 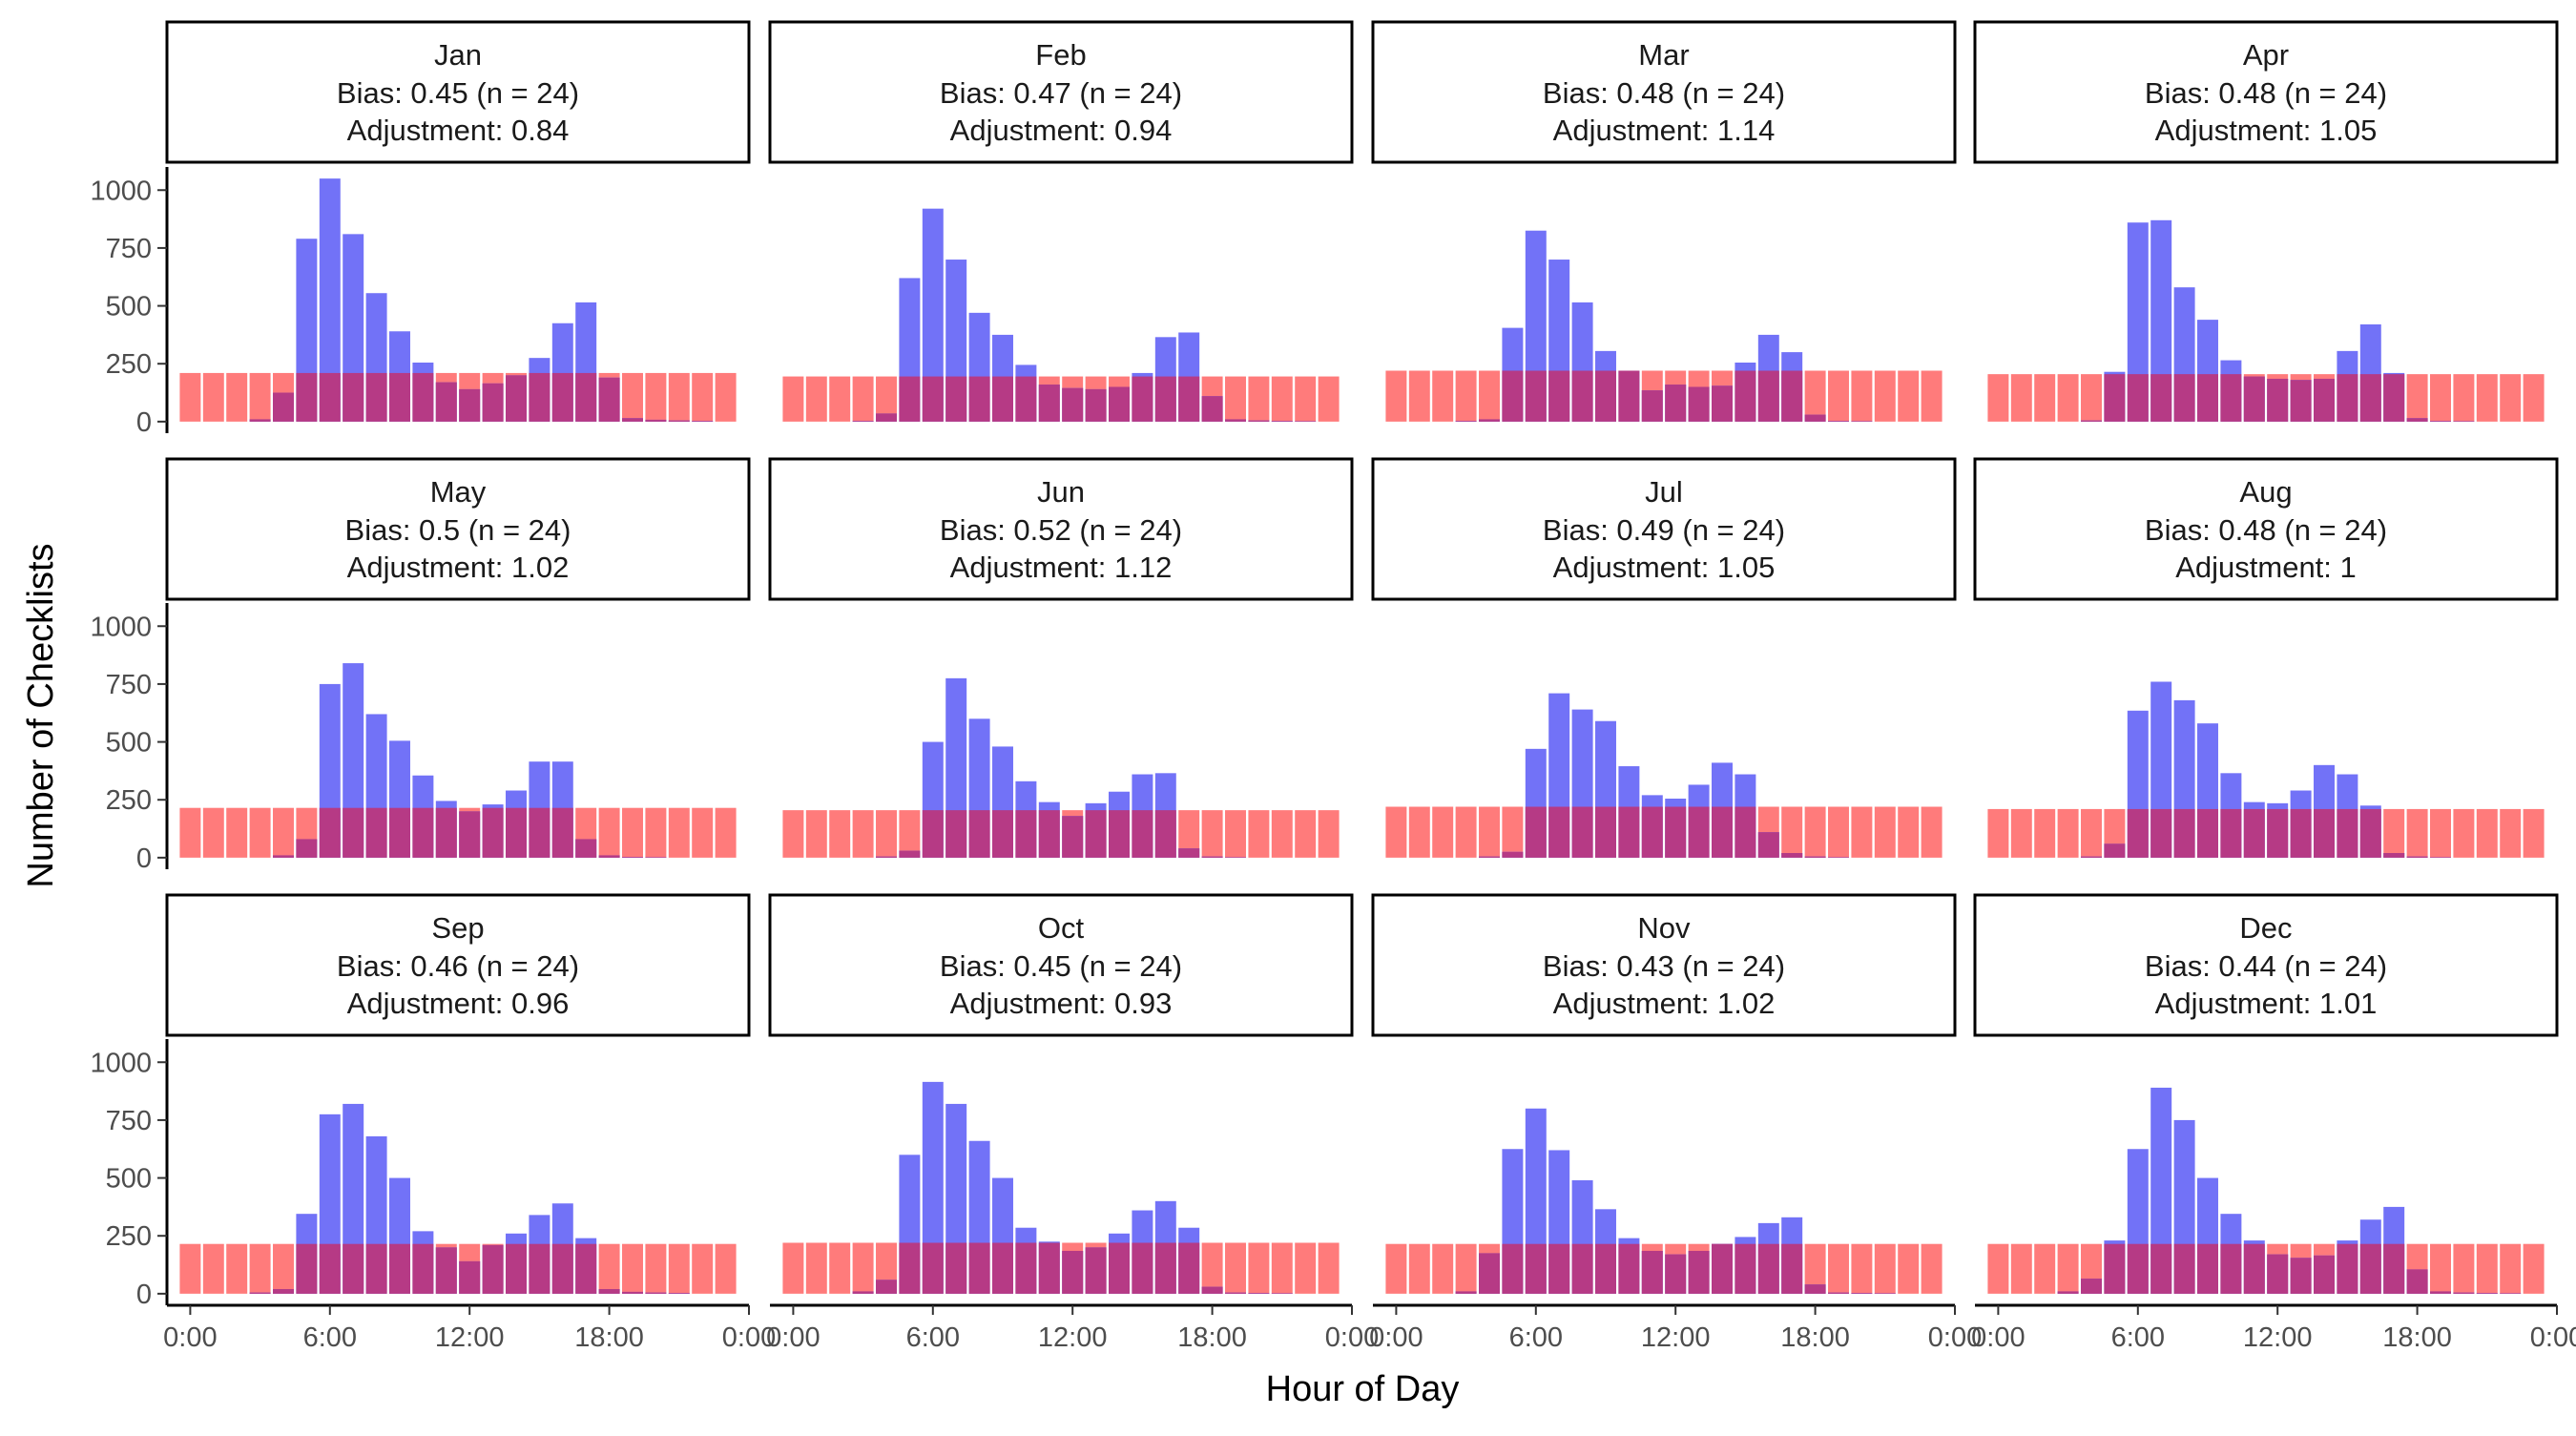 I want to click on facet-bias-label: Bias: 0.44 (n = 24), so click(x=2266, y=966).